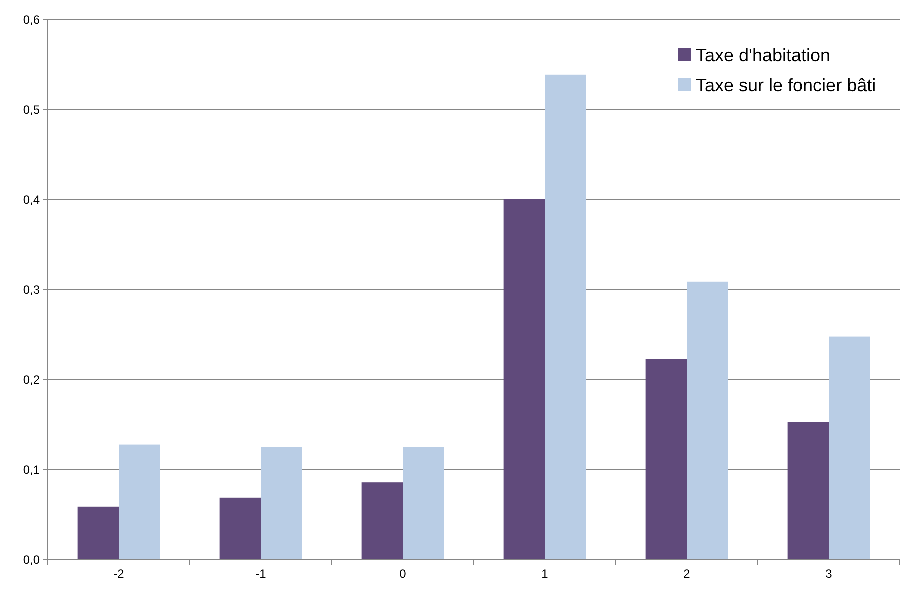 Image resolution: width=918 pixels, height=594 pixels. I want to click on y-tick-label: 0,1, so click(31, 470).